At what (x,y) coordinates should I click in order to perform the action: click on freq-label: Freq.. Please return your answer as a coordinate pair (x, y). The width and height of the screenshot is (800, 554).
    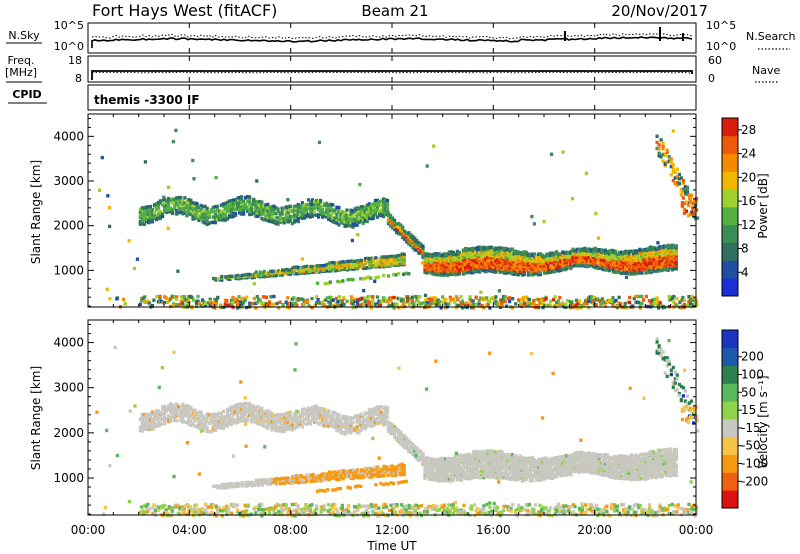
    Looking at the image, I should click on (20, 60).